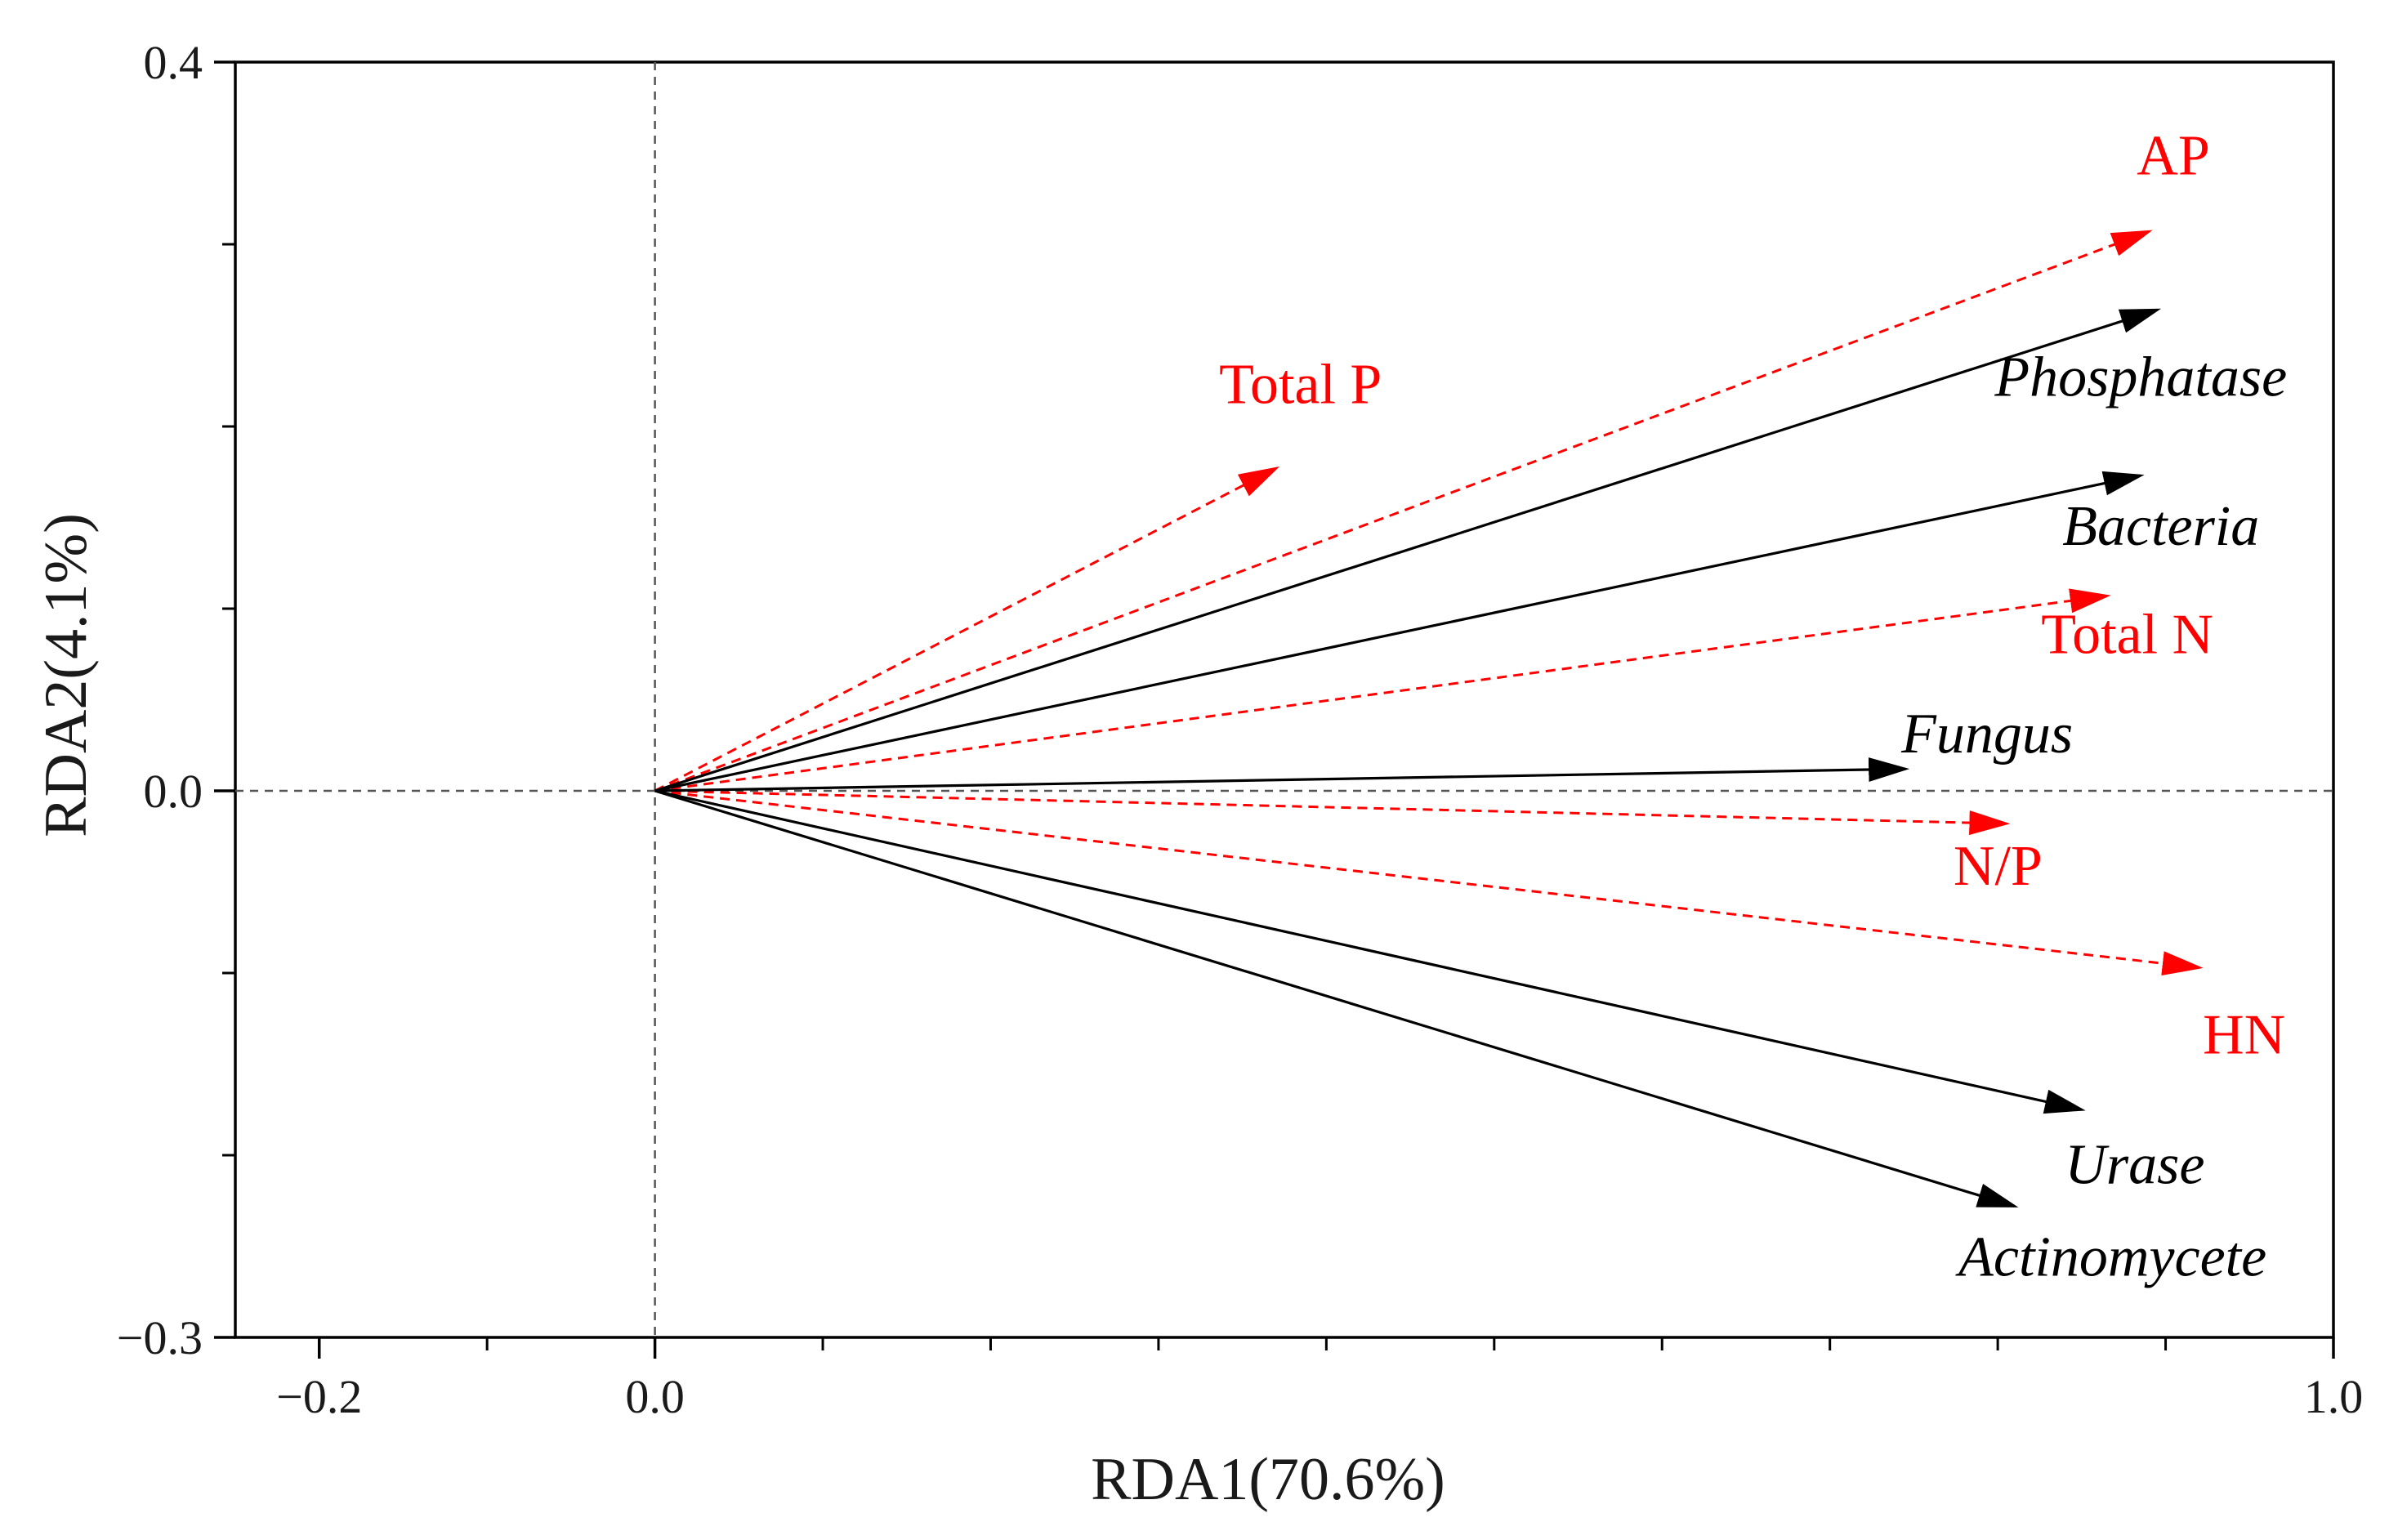 The image size is (2398, 1540). I want to click on y-axis-title: RDA2(4.1%), so click(66, 675).